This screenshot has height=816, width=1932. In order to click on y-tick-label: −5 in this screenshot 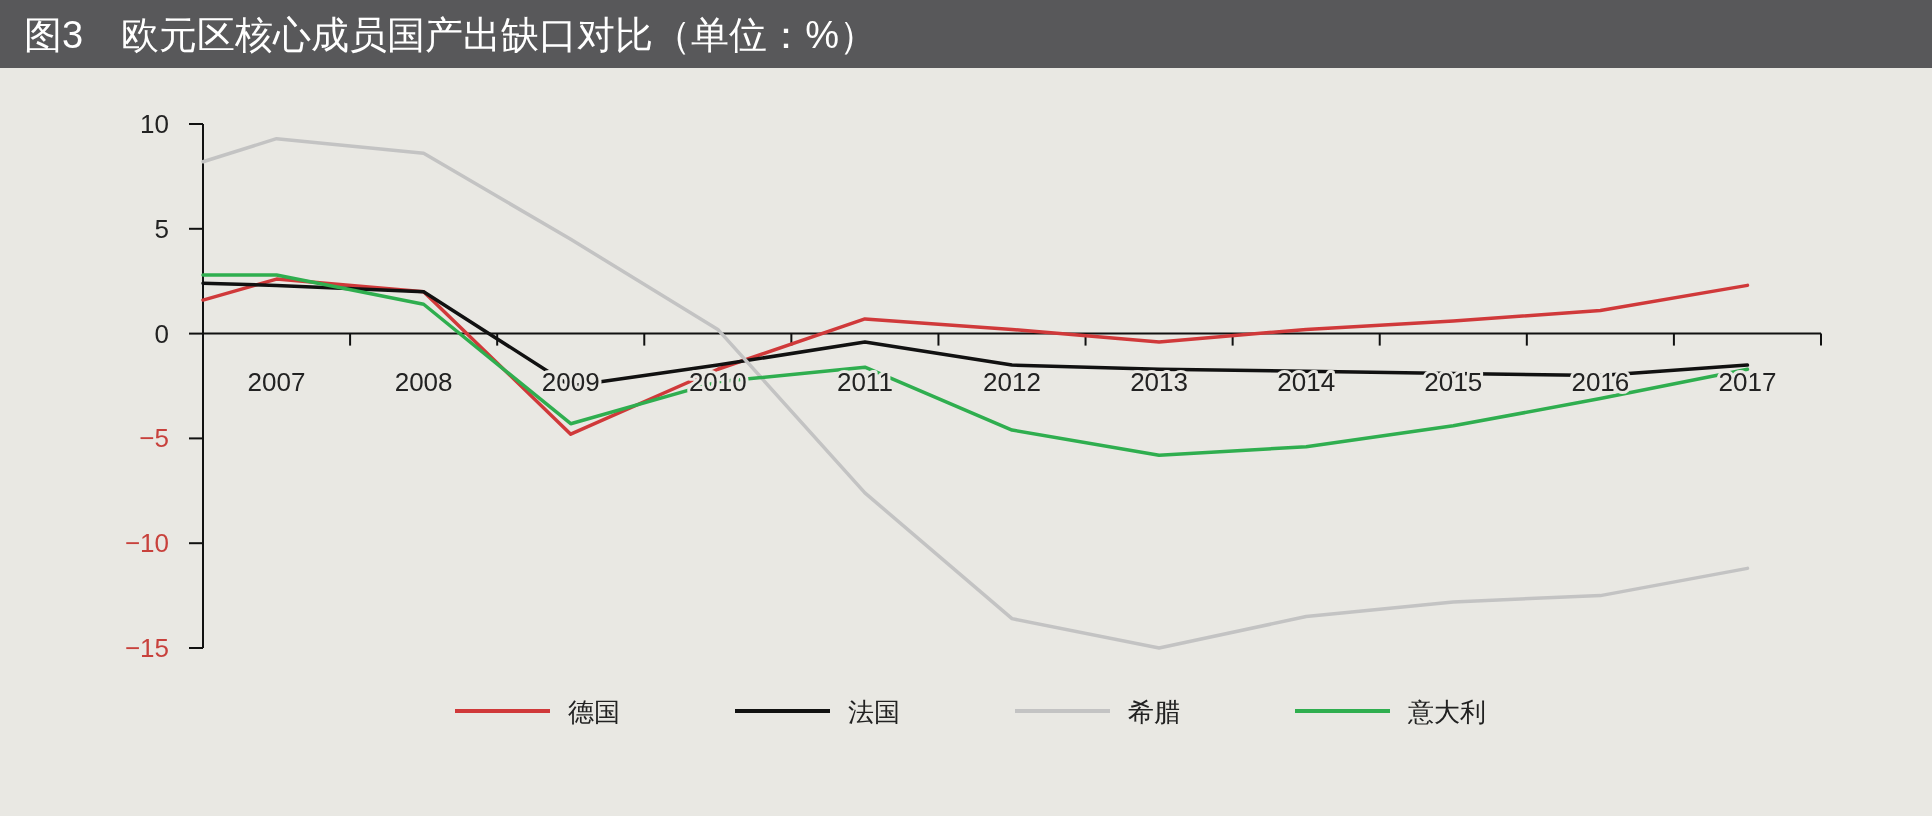, I will do `click(154, 438)`.